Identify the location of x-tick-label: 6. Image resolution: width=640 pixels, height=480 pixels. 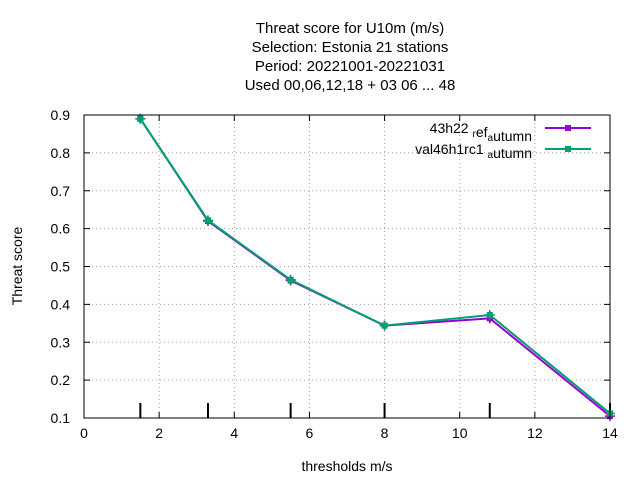
(310, 433).